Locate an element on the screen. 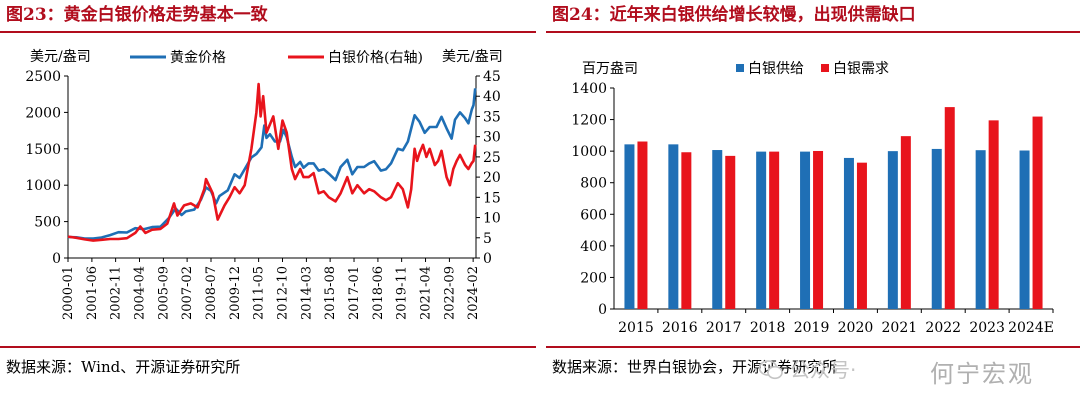 The height and width of the screenshot is (413, 1080). x-tick-label: 2008-07 is located at coordinates (211, 293).